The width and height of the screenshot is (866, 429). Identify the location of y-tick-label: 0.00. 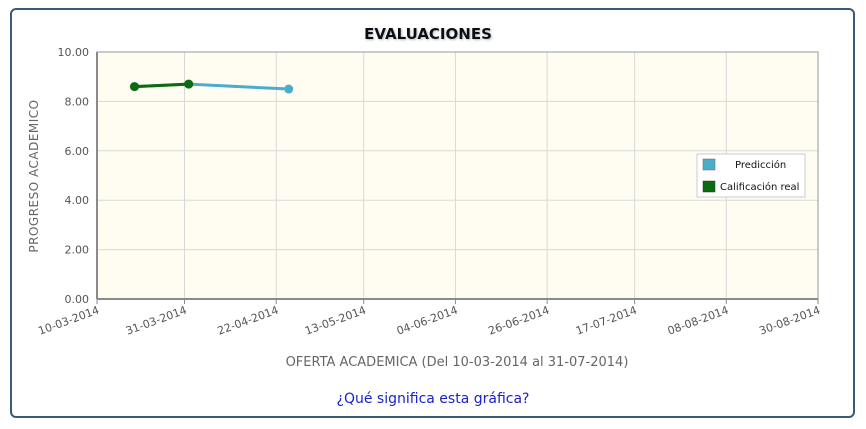
(77, 299).